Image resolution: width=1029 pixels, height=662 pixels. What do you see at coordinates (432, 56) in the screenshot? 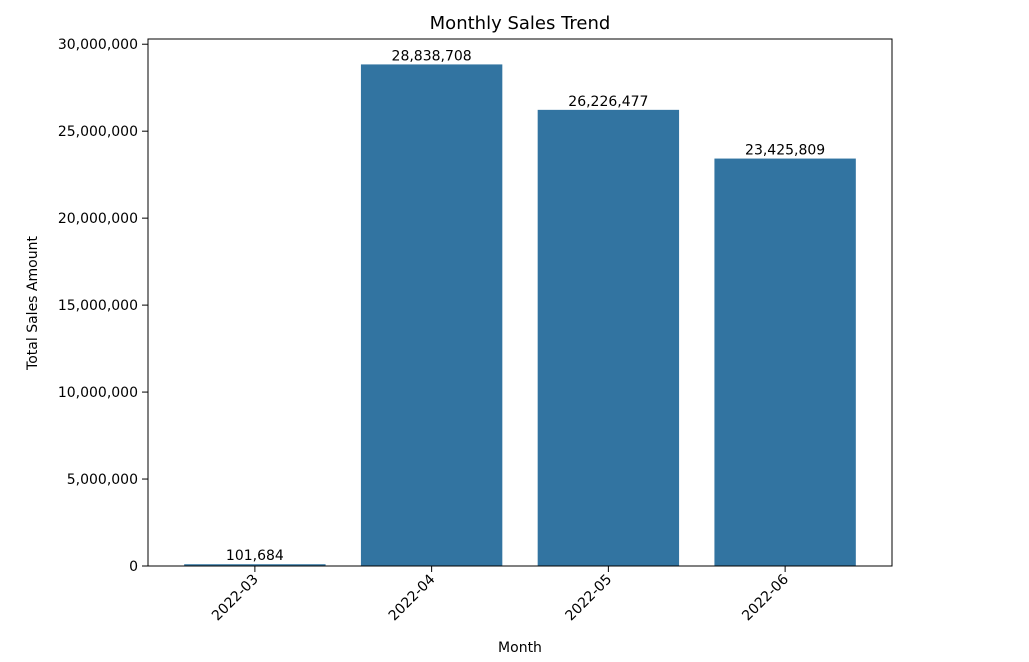
I see `bar-value-label: 28,838,708` at bounding box center [432, 56].